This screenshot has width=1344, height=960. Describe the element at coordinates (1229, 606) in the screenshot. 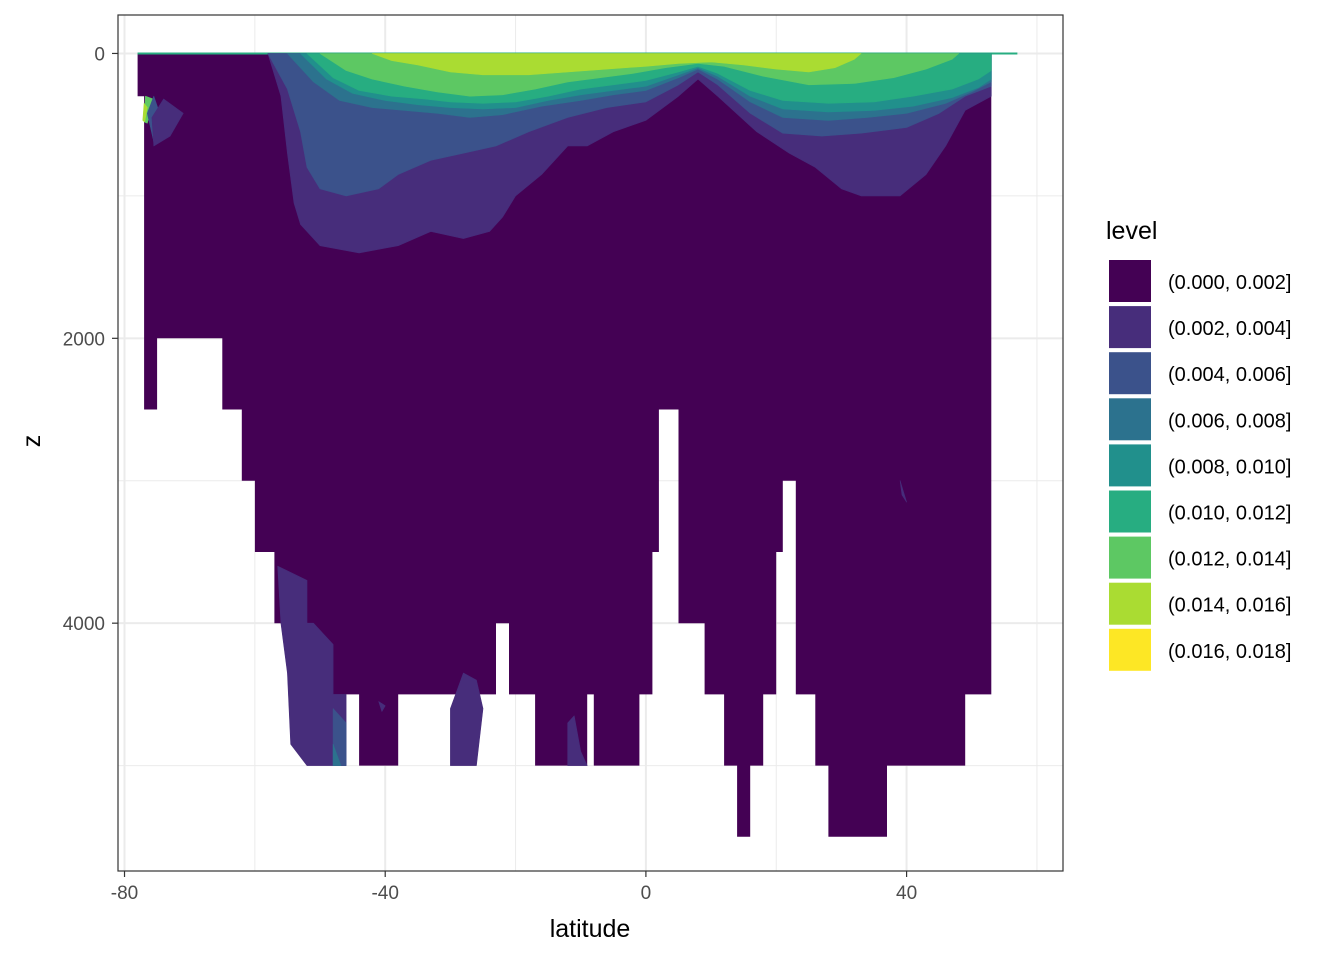

I see `legend-label: (0.014, 0.016]` at that location.